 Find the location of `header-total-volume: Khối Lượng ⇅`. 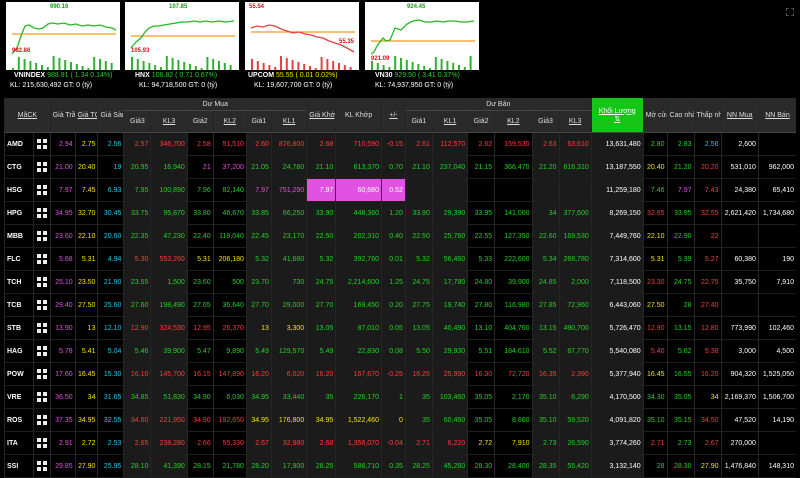

header-total-volume: Khối Lượng ⇅ is located at coordinates (617, 115).